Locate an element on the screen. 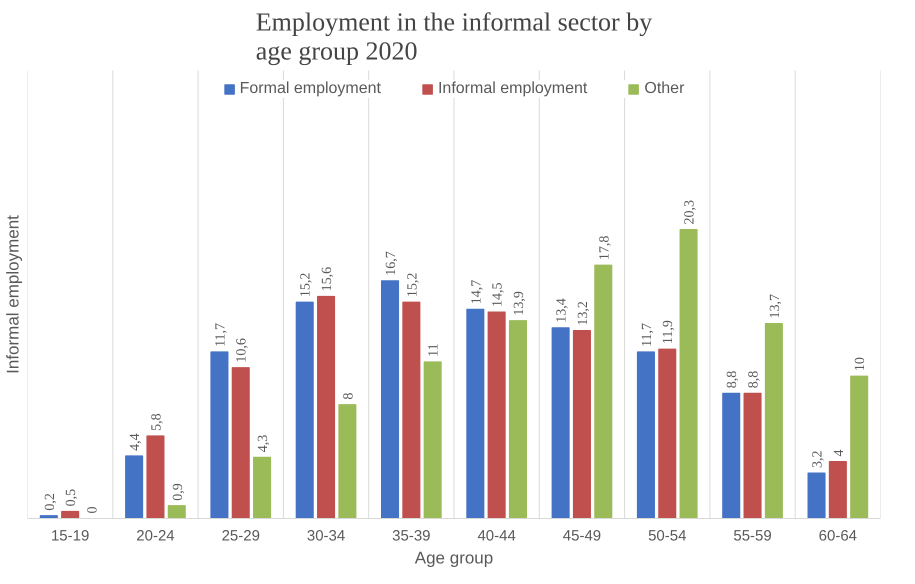 This screenshot has height=584, width=915. legend-label: Informal employment is located at coordinates (513, 89).